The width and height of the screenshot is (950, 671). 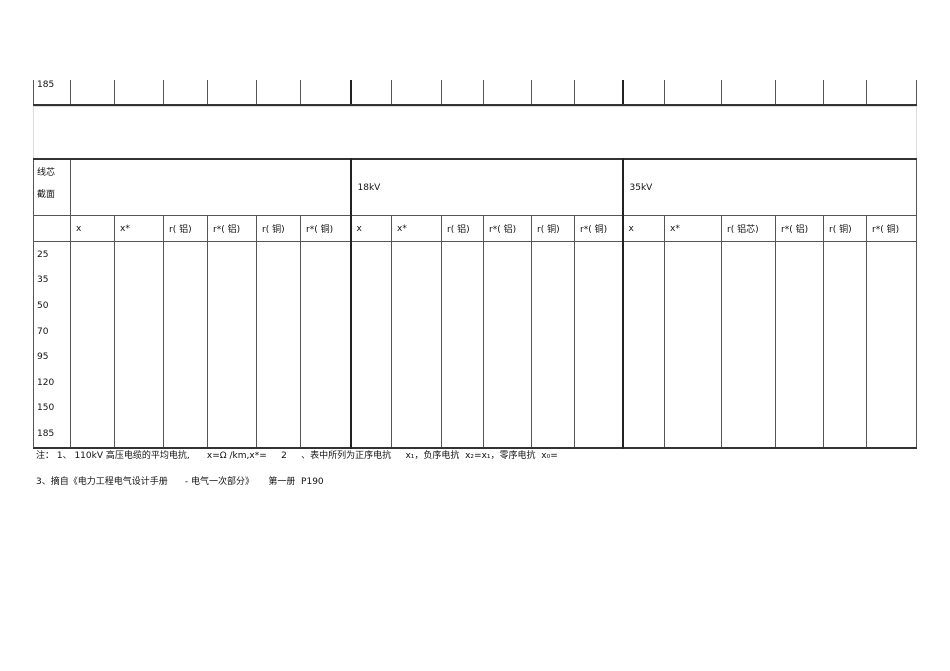 I want to click on table-row: 70, so click(x=475, y=331).